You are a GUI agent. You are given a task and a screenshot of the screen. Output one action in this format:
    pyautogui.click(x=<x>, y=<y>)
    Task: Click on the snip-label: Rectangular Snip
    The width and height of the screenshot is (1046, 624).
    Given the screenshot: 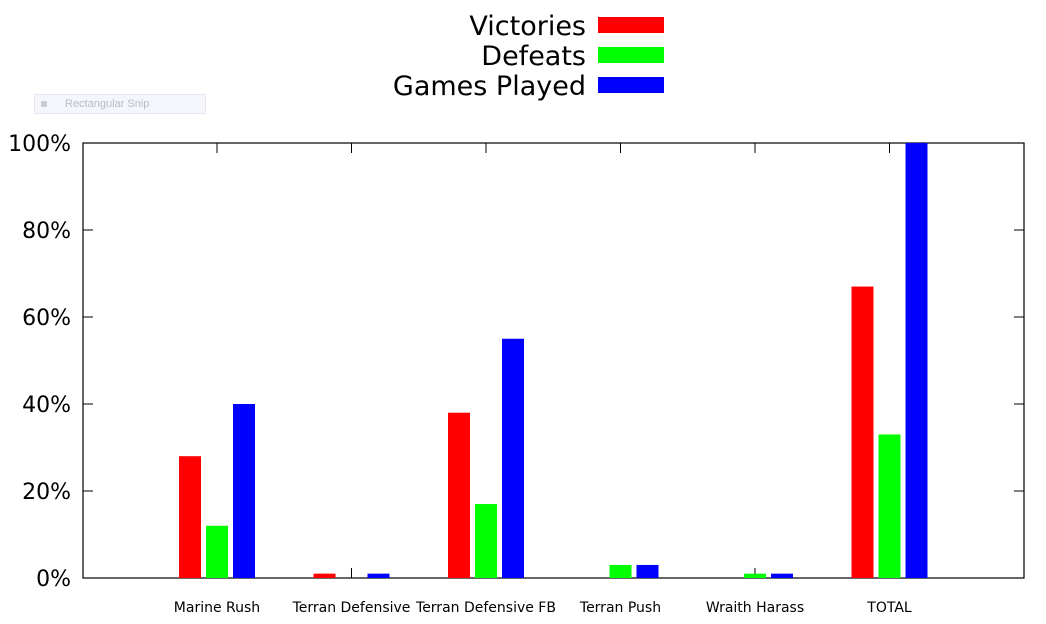 What is the action you would take?
    pyautogui.click(x=107, y=104)
    